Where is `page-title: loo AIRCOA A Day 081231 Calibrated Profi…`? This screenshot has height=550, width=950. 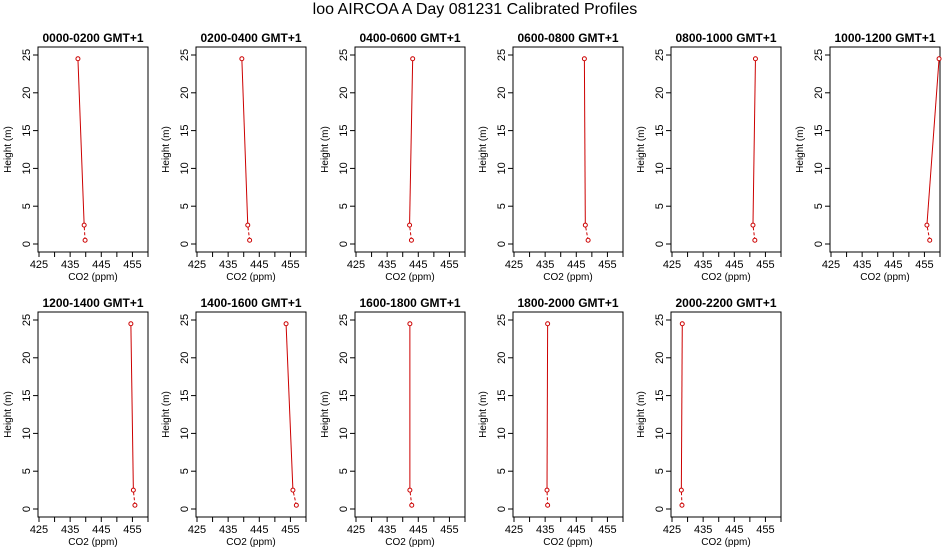 page-title: loo AIRCOA A Day 081231 Calibrated Profi… is located at coordinates (475, 9).